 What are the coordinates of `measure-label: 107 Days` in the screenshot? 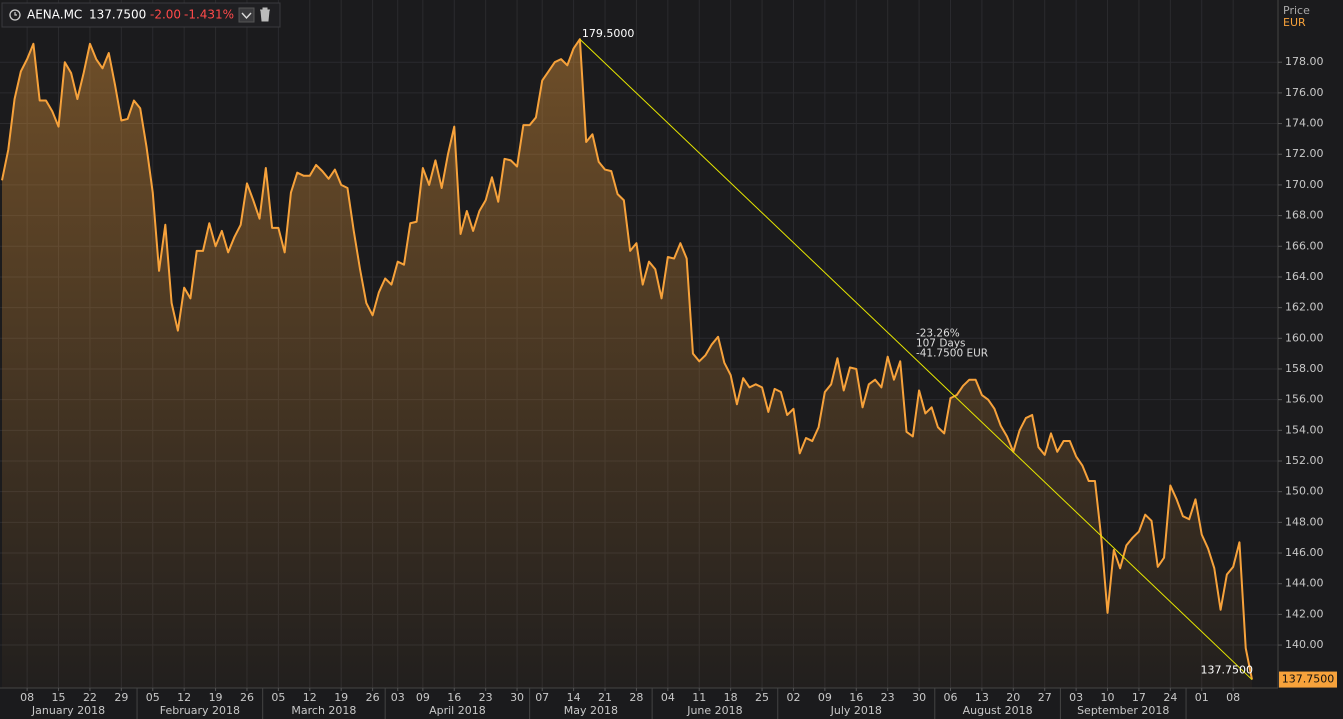 It's located at (941, 343).